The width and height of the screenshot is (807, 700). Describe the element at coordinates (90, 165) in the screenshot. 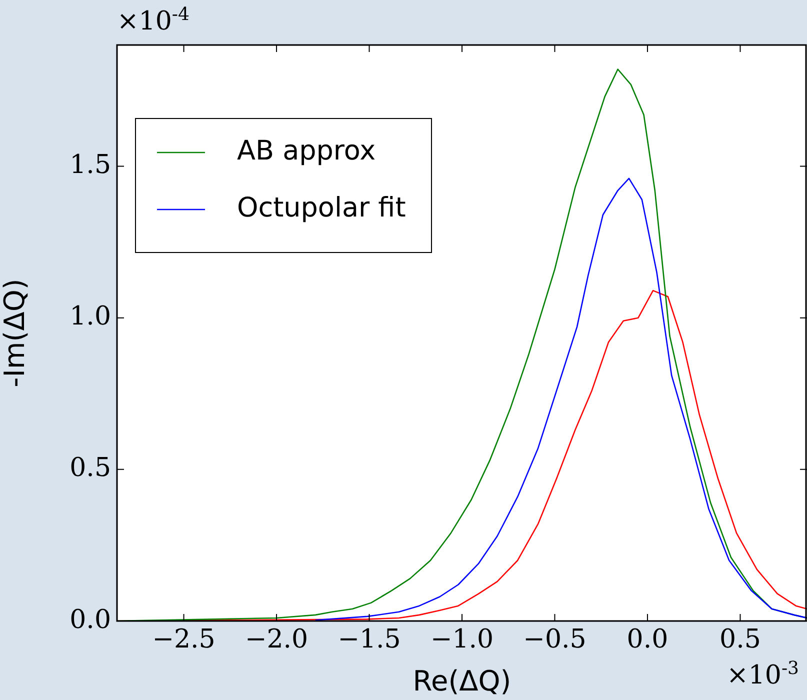

I see `y-tick-label: 1.5` at that location.